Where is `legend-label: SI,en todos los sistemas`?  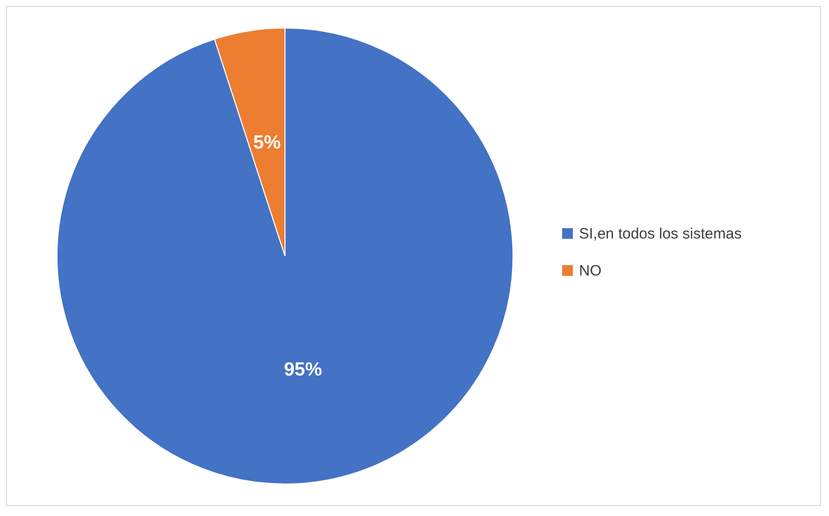 legend-label: SI,en todos los sistemas is located at coordinates (660, 234).